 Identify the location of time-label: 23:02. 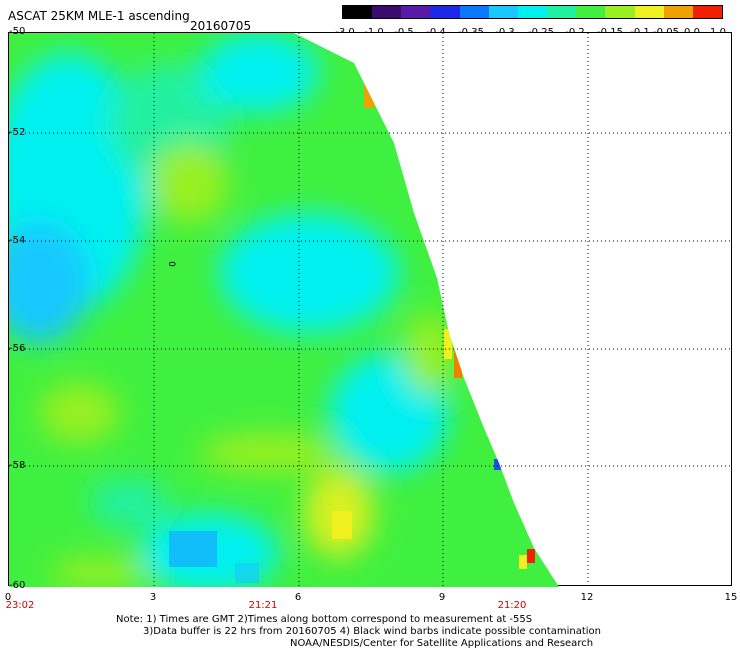
(20, 605).